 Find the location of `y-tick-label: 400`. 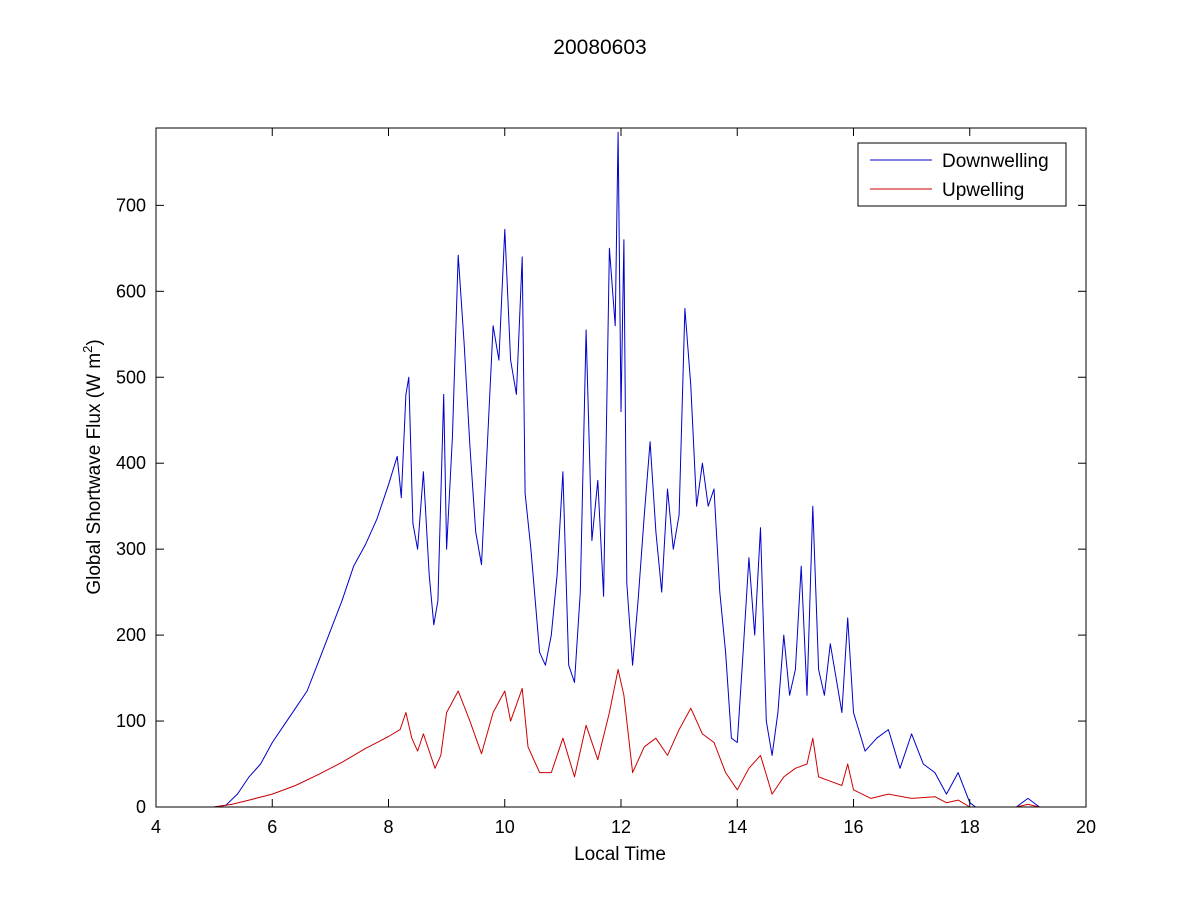

y-tick-label: 400 is located at coordinates (131, 463).